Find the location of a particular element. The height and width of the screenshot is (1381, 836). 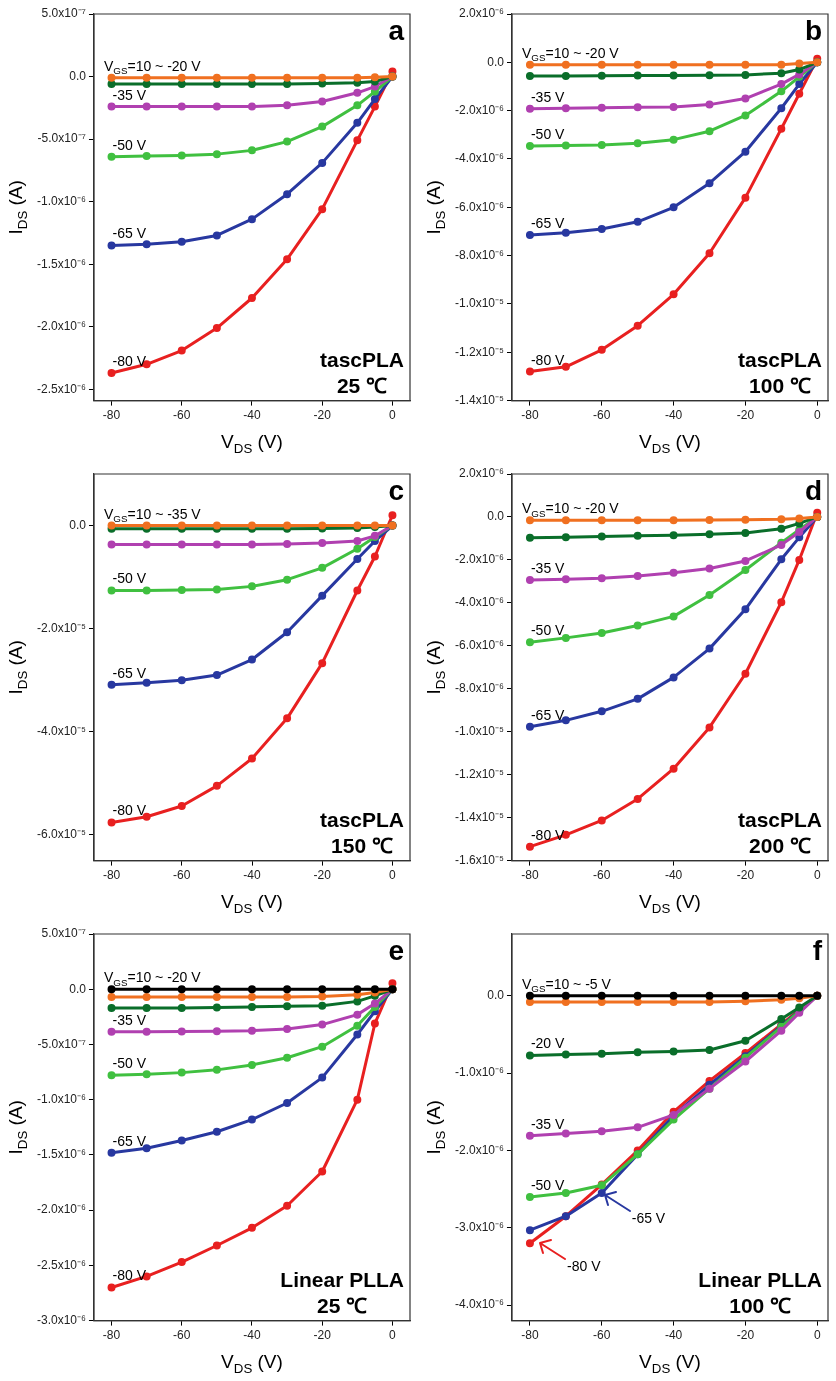

y-tick-label: -2.0x10⁻⁵ is located at coordinates (62, 627).